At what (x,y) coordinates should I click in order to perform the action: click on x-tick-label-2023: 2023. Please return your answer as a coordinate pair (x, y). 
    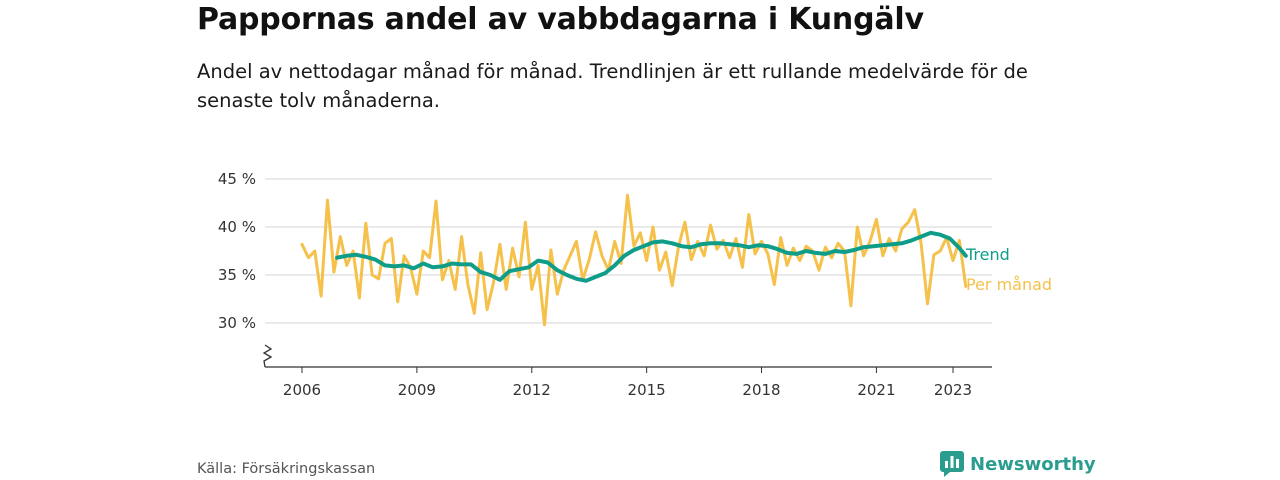
    Looking at the image, I should click on (953, 390).